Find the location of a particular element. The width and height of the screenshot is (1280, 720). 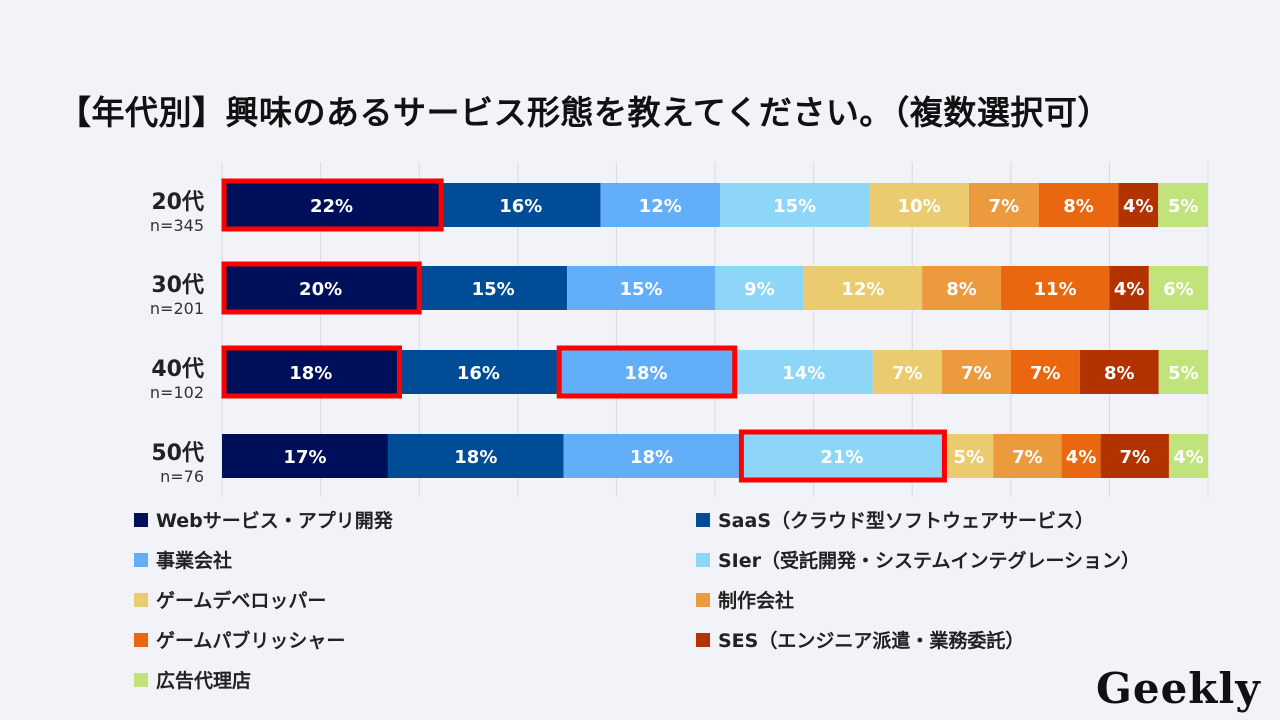

data-label: 20% is located at coordinates (320, 289).